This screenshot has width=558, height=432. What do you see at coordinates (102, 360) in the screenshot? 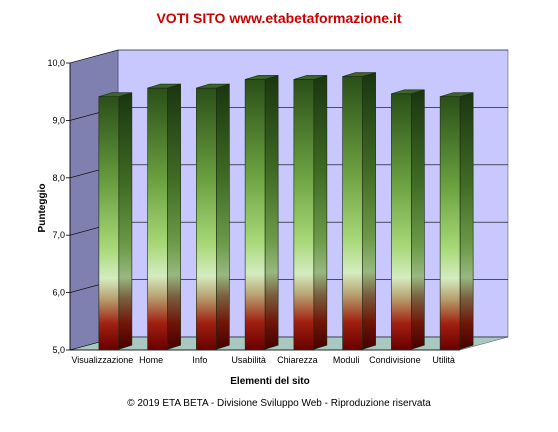
I see `x-tick-label: Visualizzazione` at bounding box center [102, 360].